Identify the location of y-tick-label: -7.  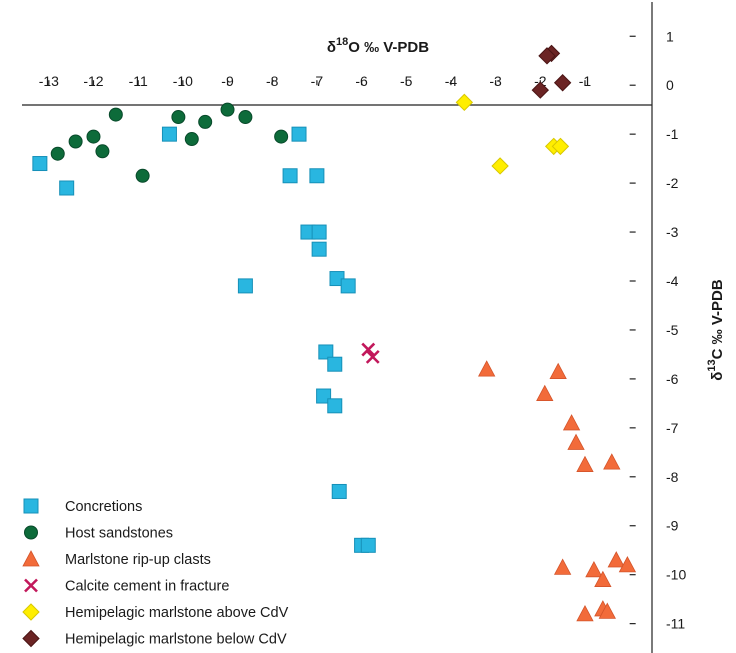
(672, 428).